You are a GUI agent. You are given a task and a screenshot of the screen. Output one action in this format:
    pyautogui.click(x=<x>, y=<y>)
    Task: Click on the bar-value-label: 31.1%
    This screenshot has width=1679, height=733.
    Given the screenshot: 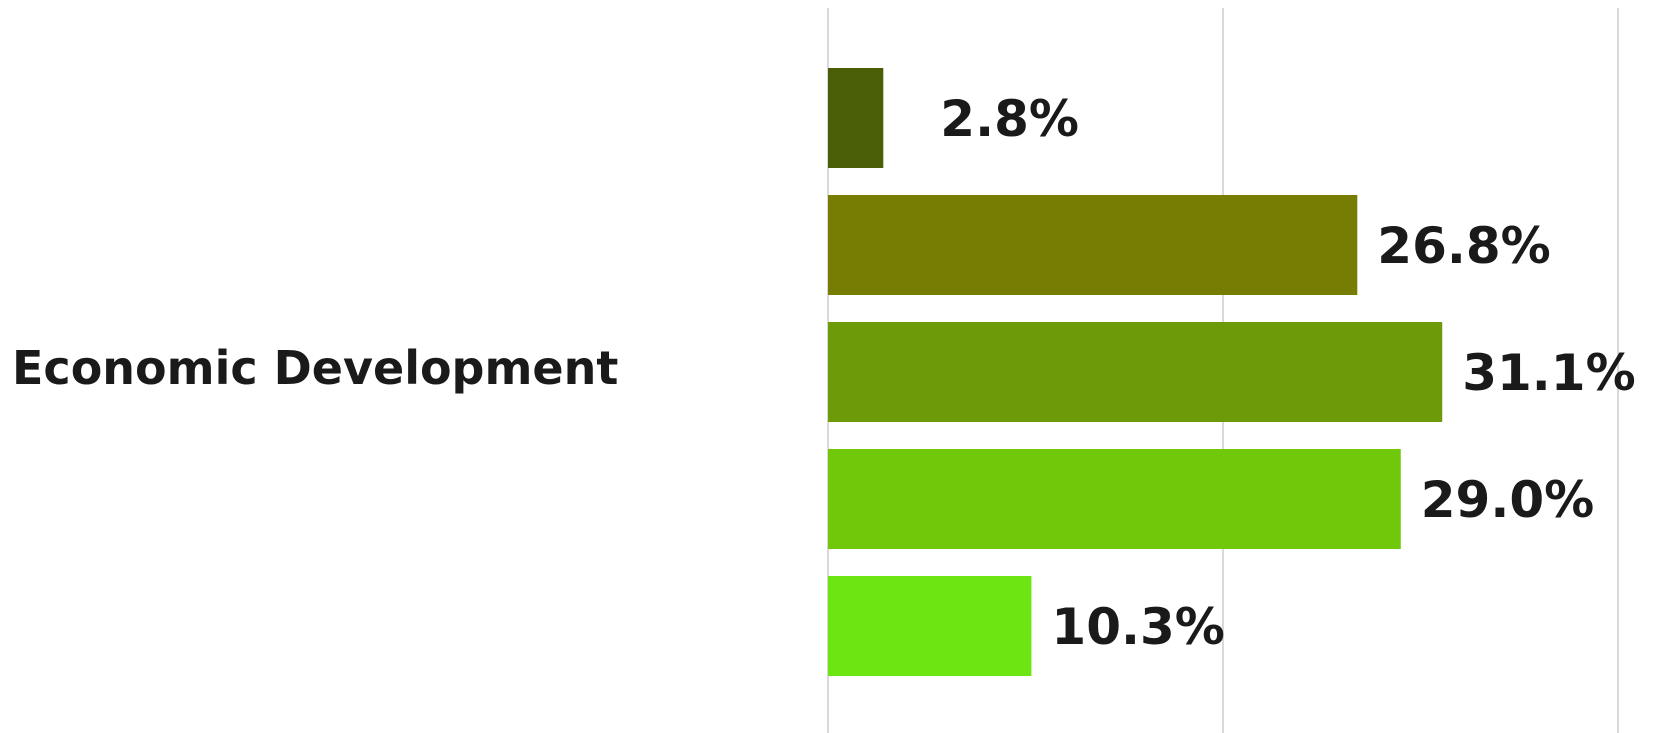 What is the action you would take?
    pyautogui.click(x=1548, y=373)
    